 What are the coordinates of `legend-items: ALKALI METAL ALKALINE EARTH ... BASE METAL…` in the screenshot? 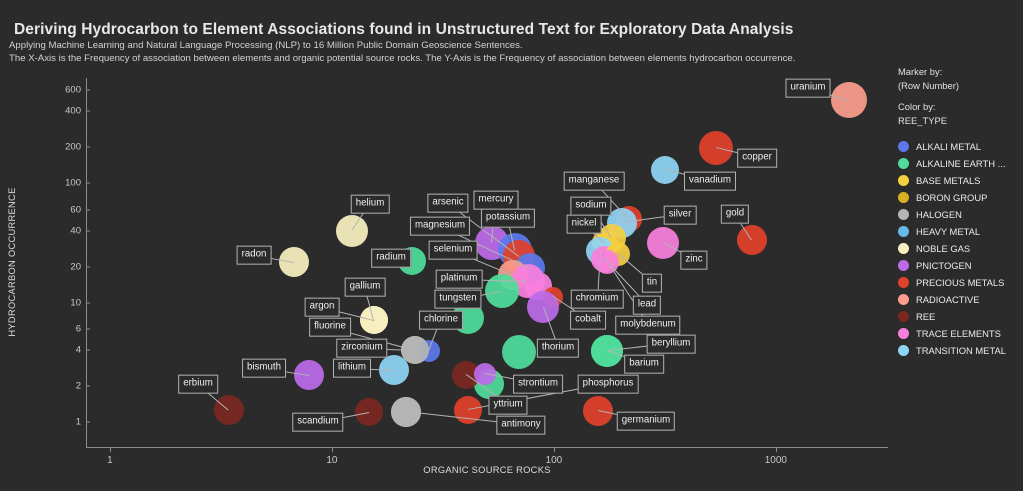 It's located at (960, 248).